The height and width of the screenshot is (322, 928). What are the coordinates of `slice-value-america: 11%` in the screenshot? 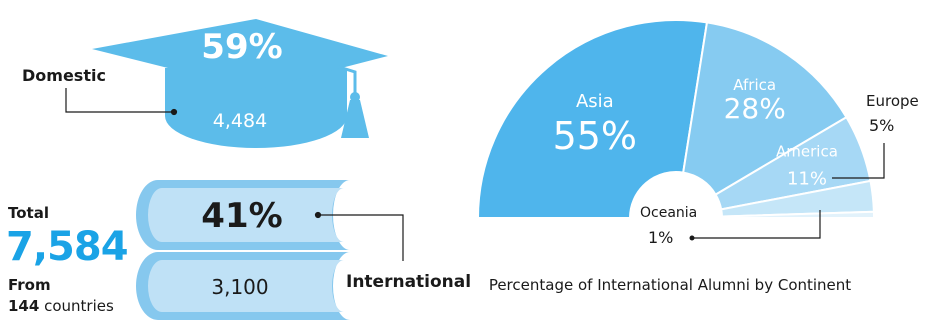 It's located at (807, 179).